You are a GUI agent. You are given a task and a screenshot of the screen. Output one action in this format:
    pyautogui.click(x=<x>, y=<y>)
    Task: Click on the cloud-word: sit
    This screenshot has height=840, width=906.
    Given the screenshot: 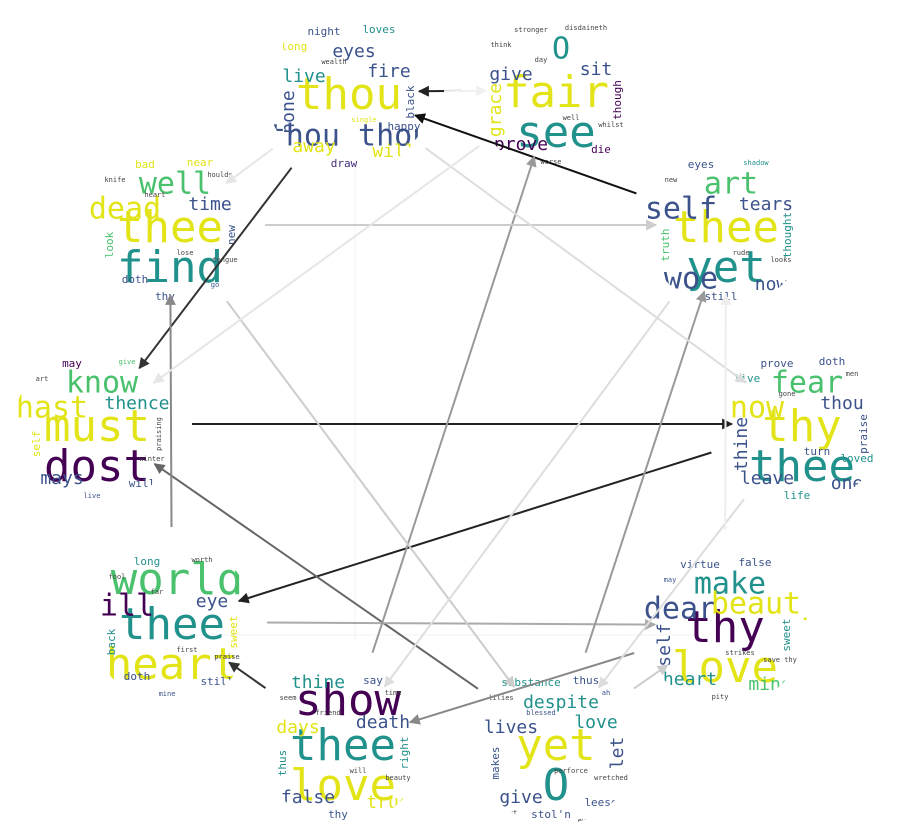 What is the action you would take?
    pyautogui.click(x=596, y=69)
    